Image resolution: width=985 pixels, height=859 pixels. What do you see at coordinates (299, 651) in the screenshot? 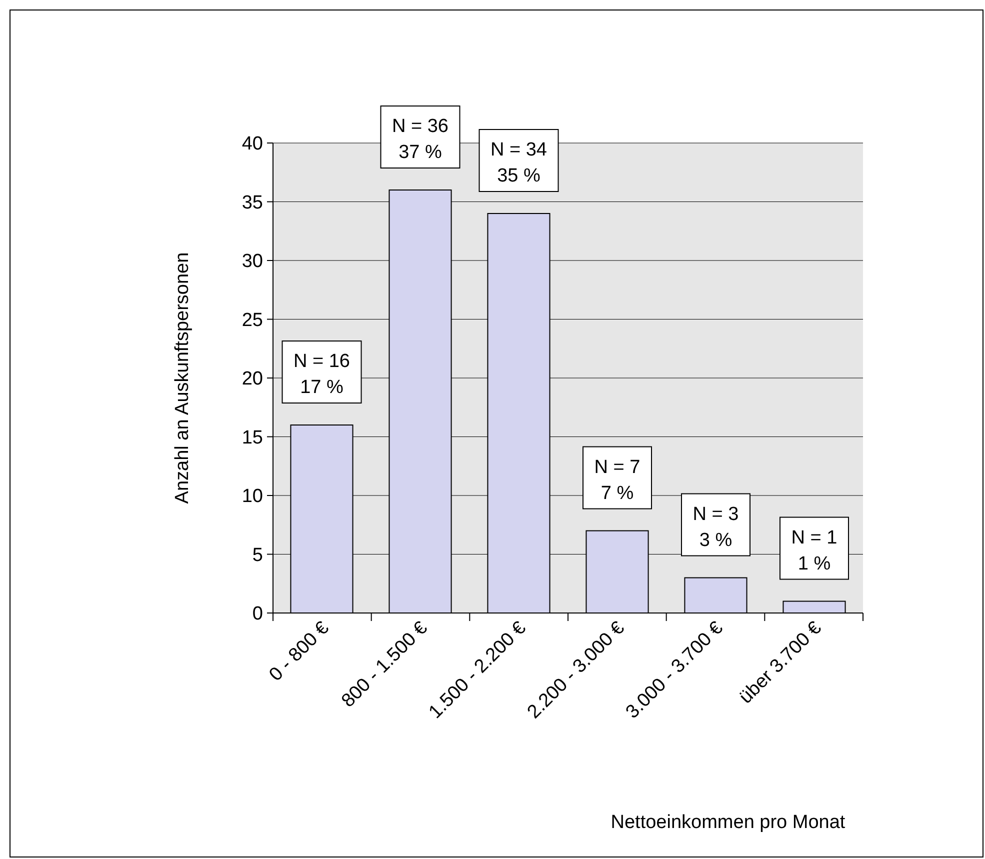
I see `x-tick-label: 0 - 800 €` at bounding box center [299, 651].